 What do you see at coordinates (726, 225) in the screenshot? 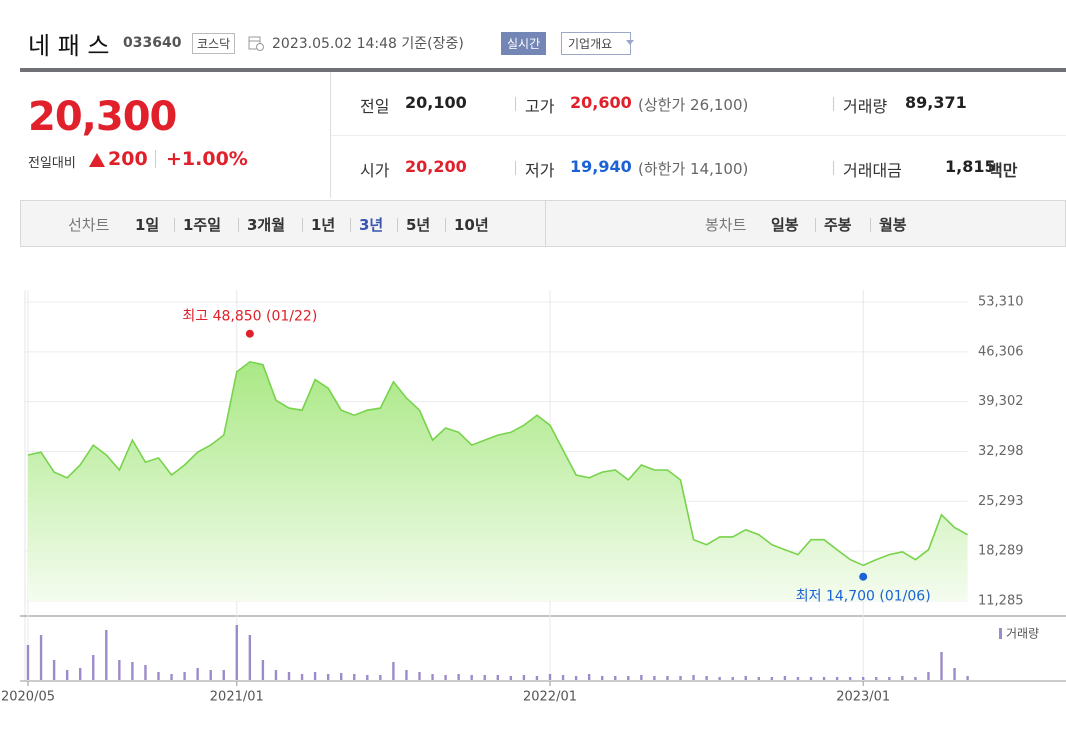
I see `tab-label: 봉차트` at bounding box center [726, 225].